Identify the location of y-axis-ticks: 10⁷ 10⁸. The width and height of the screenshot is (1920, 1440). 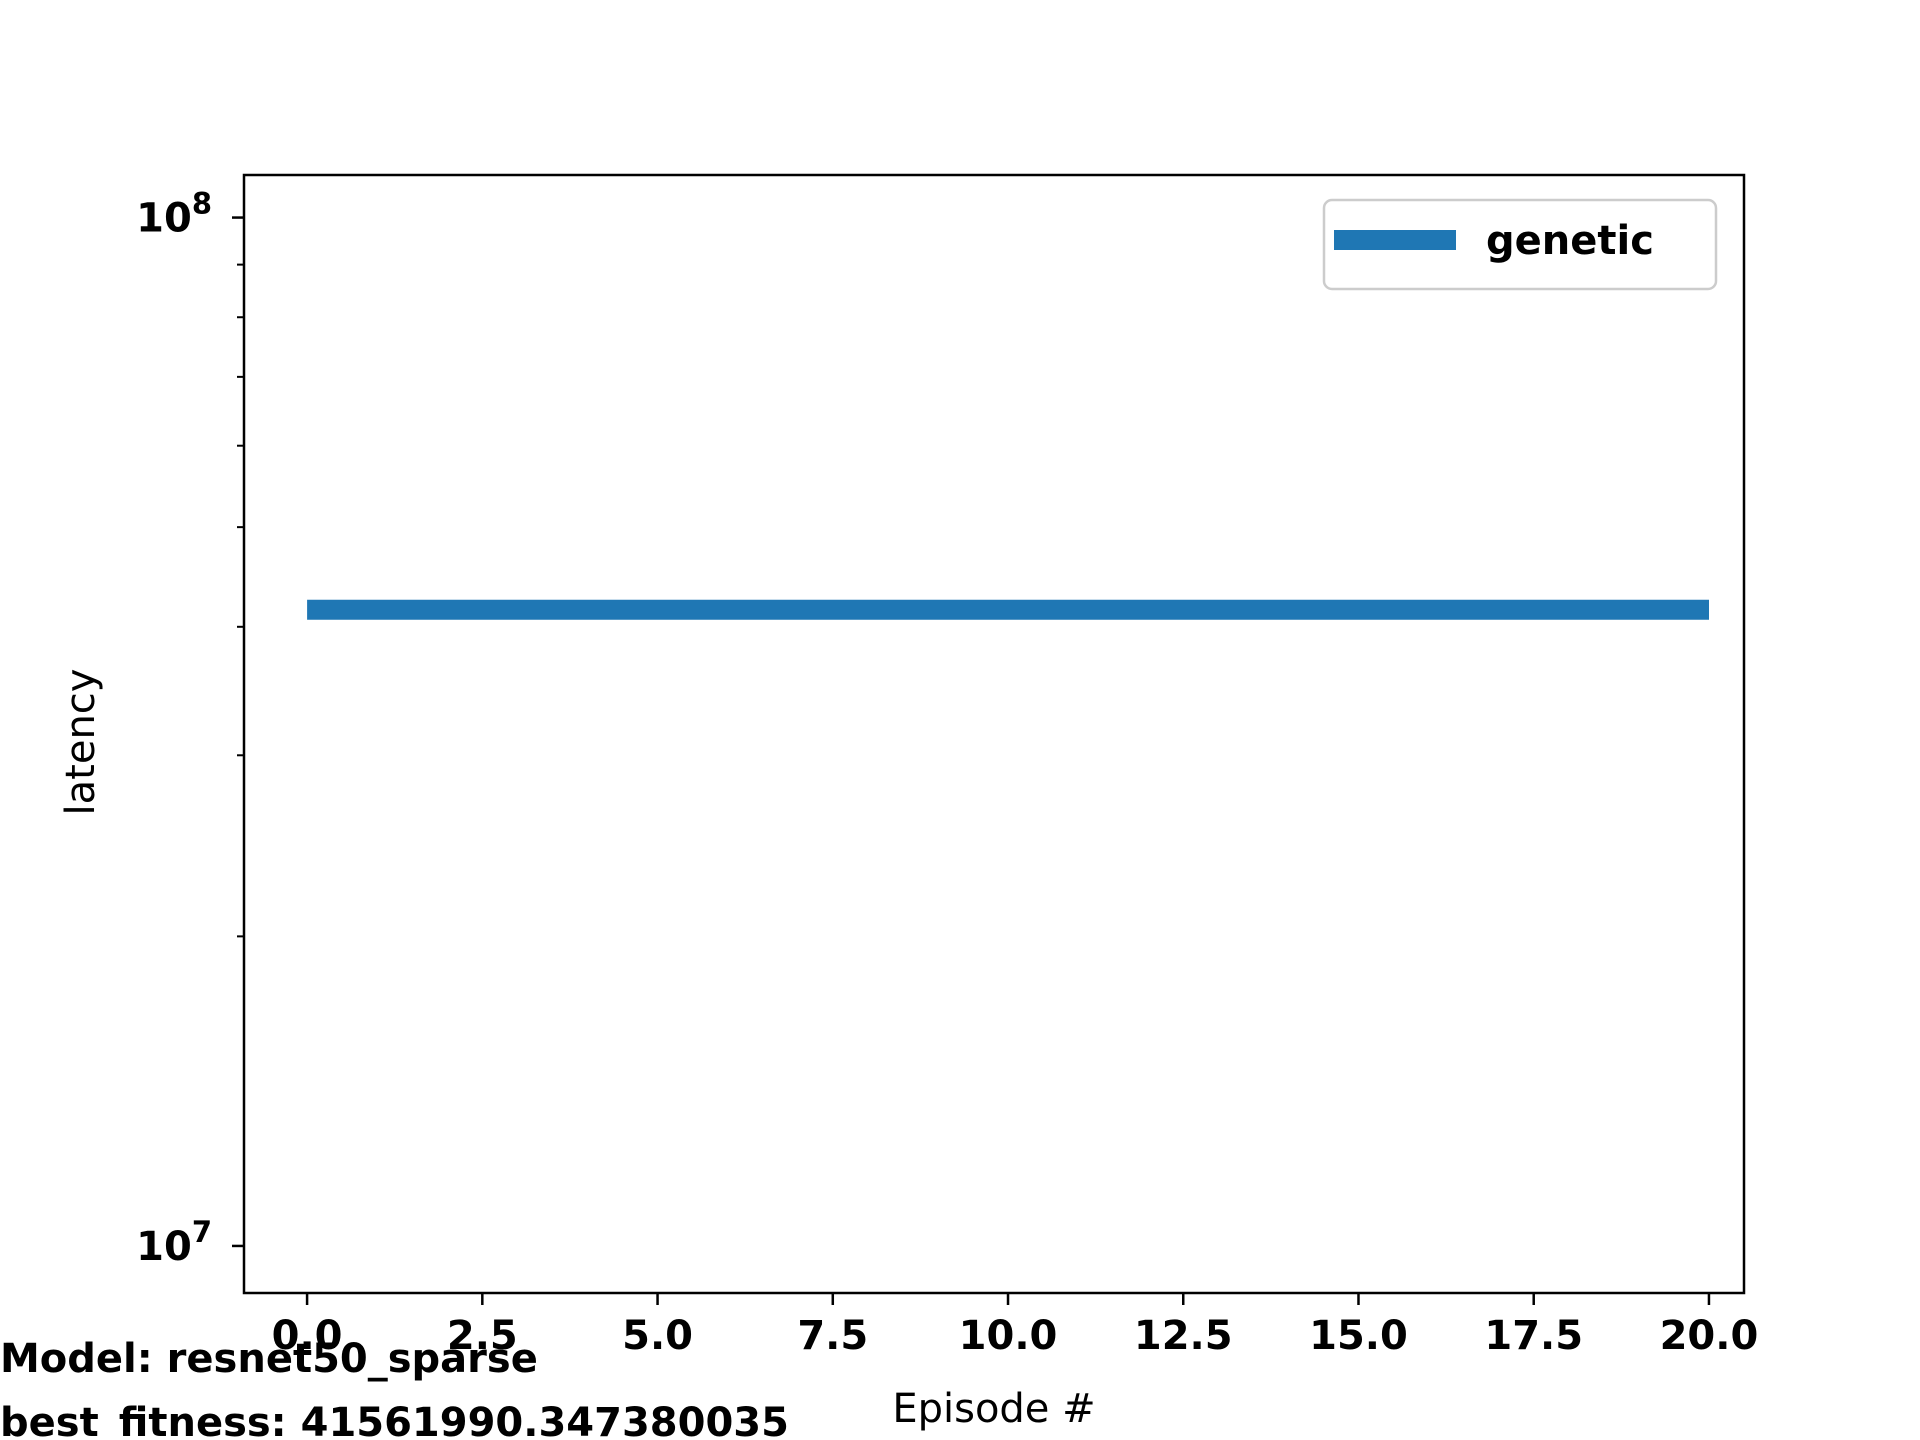
(190, 728).